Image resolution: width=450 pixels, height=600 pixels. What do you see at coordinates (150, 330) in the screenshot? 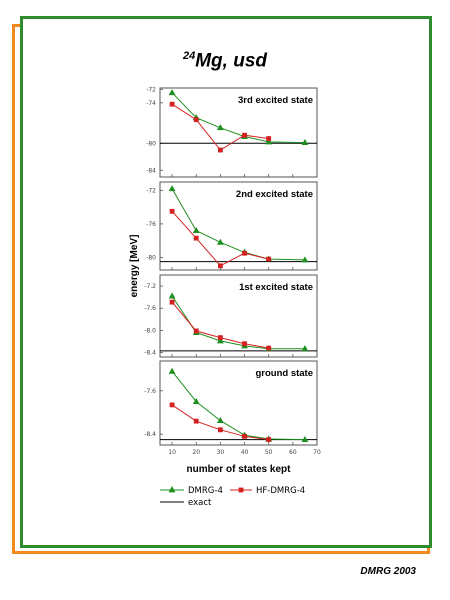
I see `y-tick-label: -8.0` at bounding box center [150, 330].